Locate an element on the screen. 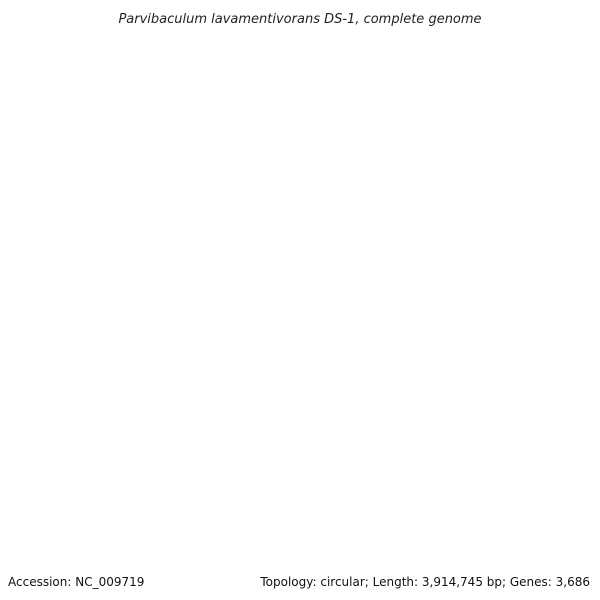  accession-text: Accession: NC_009719 is located at coordinates (76, 582).